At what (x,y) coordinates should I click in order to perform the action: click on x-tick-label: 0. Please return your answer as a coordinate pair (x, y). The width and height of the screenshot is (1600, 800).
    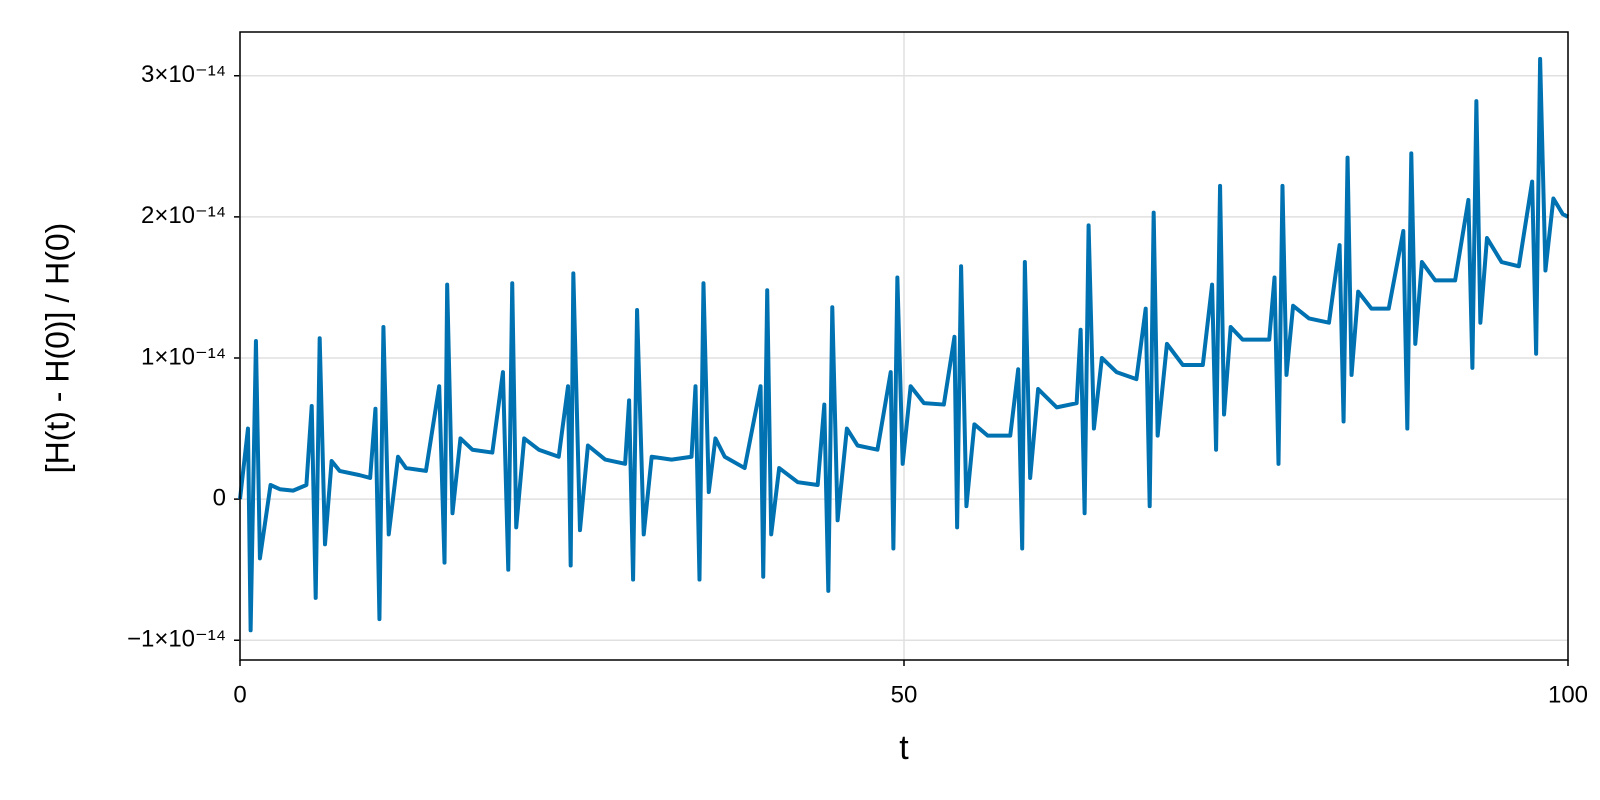
    Looking at the image, I should click on (239, 694).